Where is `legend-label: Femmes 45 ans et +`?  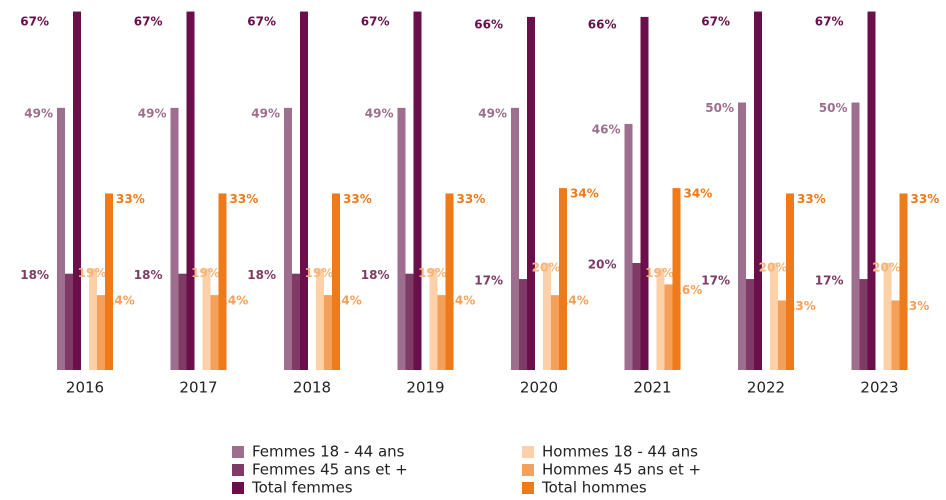
legend-label: Femmes 45 ans et + is located at coordinates (330, 470).